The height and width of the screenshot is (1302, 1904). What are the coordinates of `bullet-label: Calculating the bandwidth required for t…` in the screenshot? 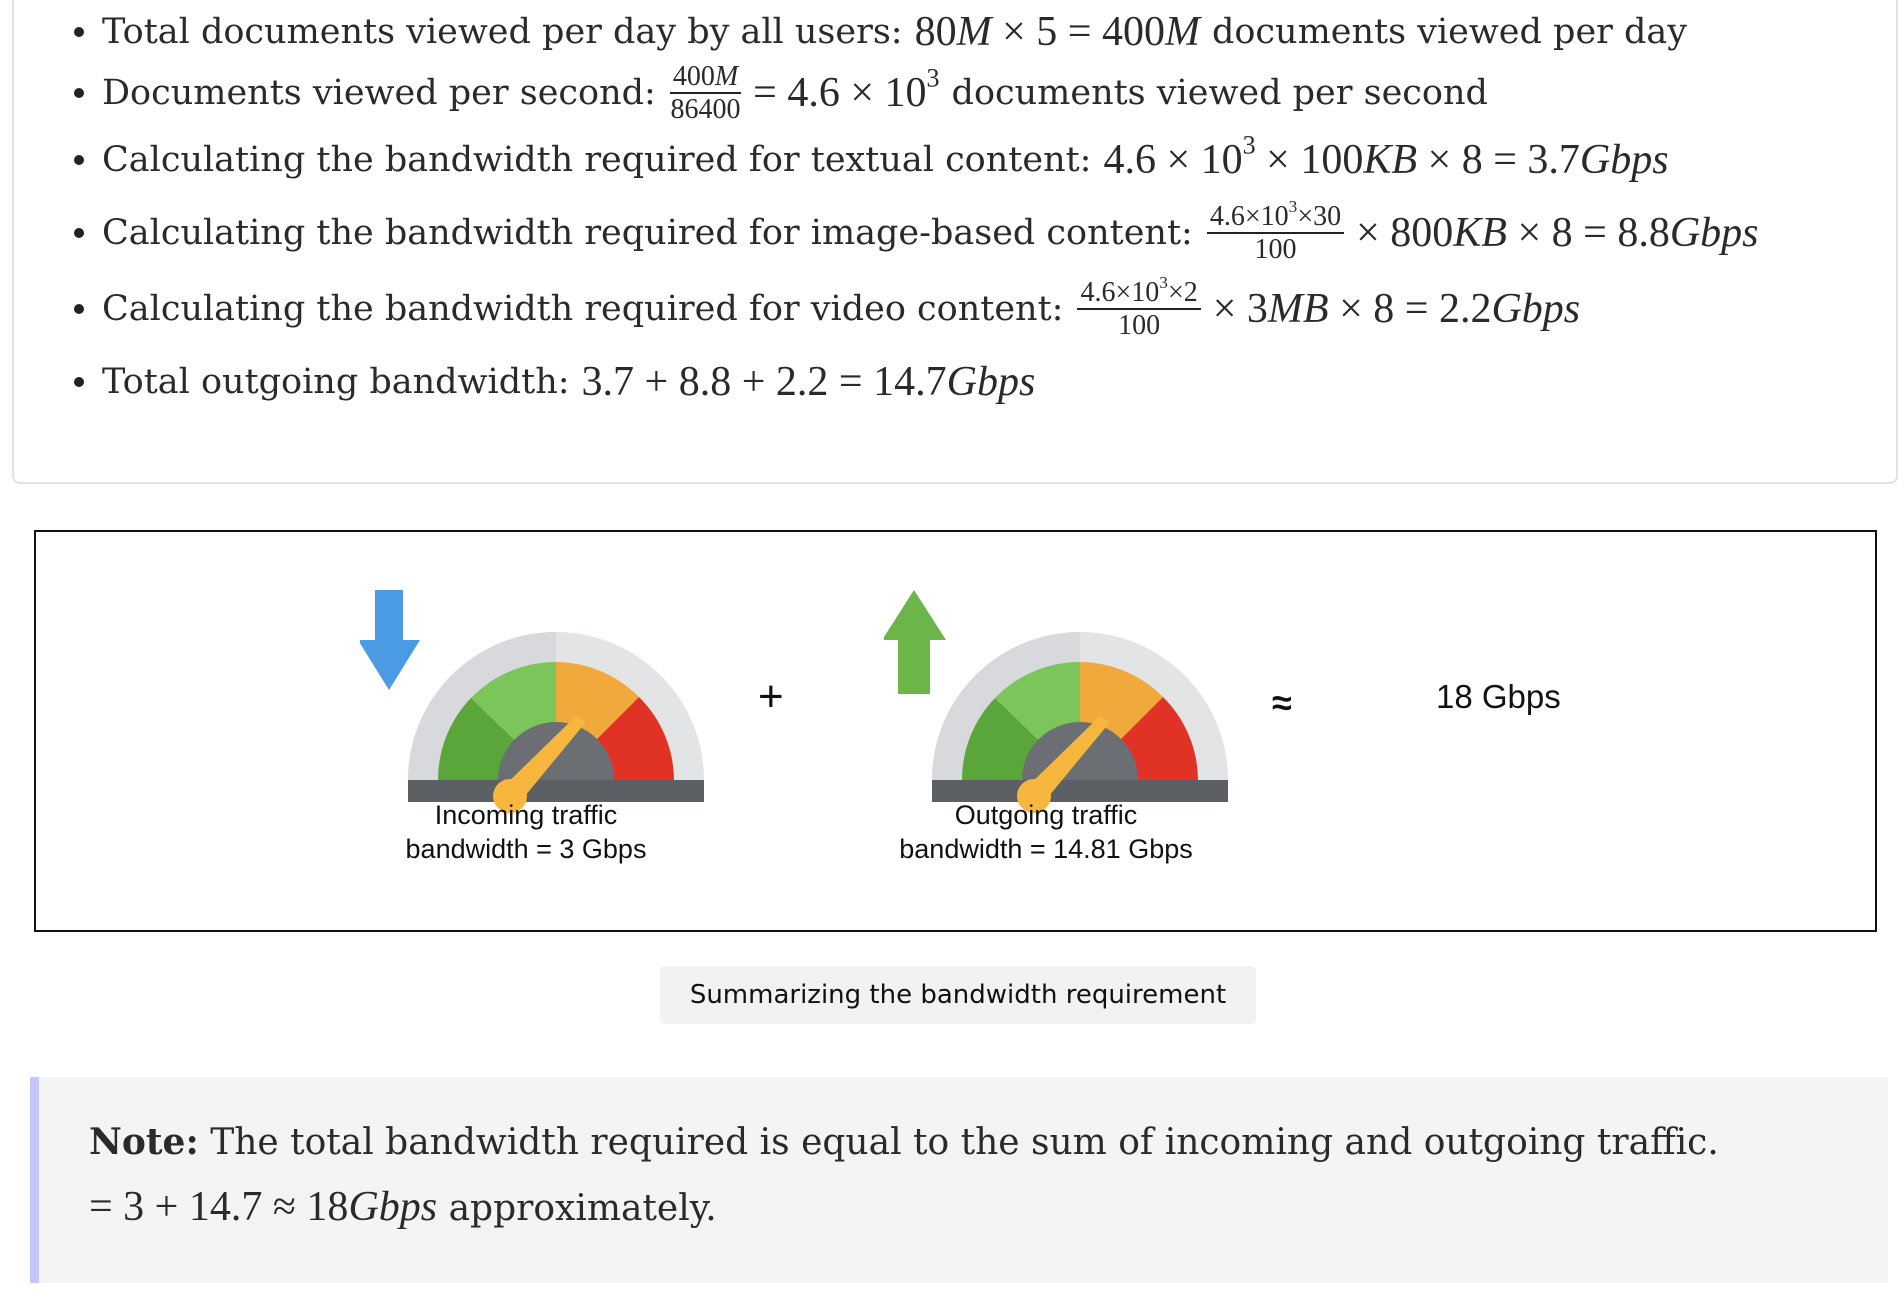 It's located at (597, 160).